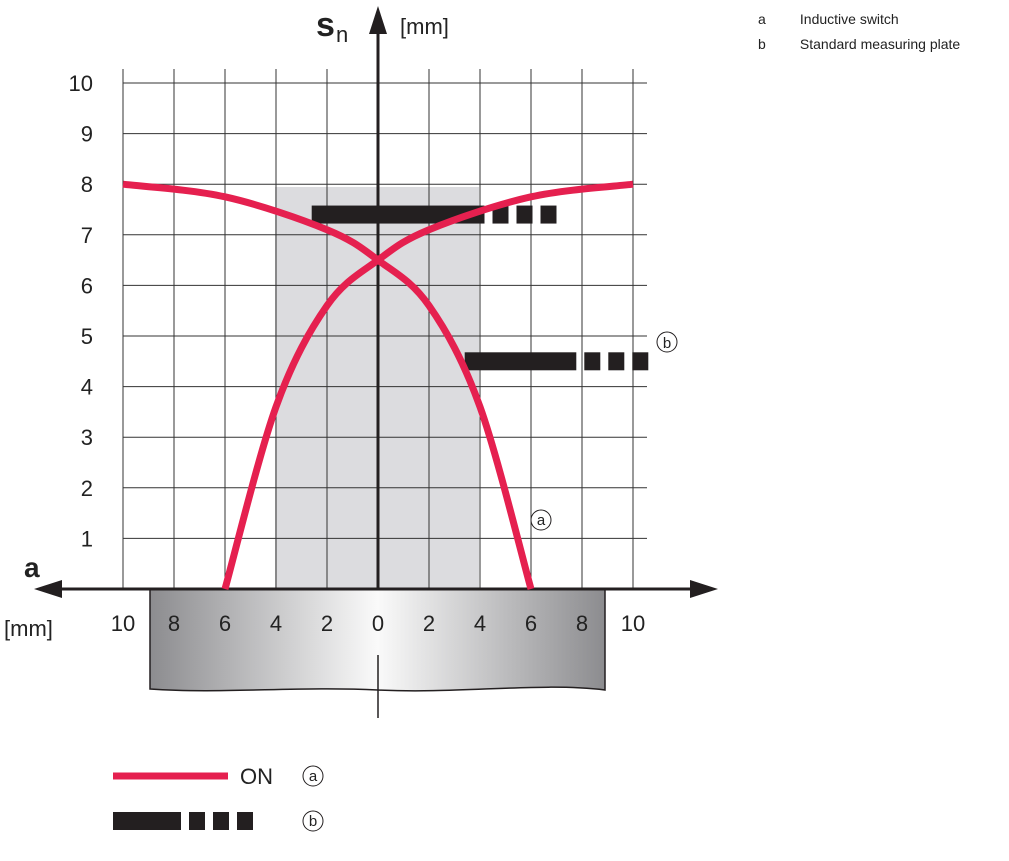 Image resolution: width=1009 pixels, height=861 pixels. Describe the element at coordinates (87, 488) in the screenshot. I see `y-tick-label: 2` at that location.